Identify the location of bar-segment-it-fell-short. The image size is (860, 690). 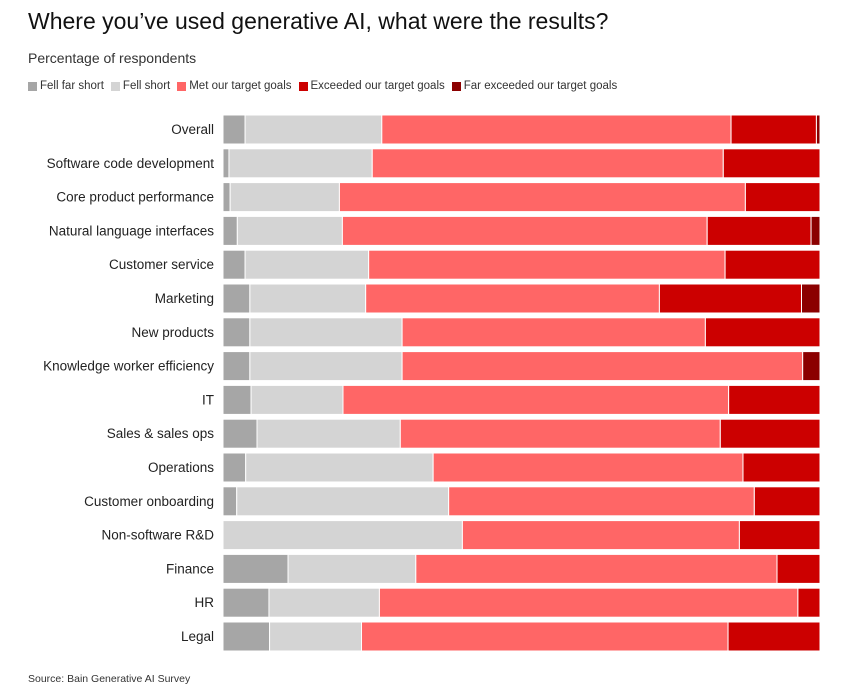
(297, 399).